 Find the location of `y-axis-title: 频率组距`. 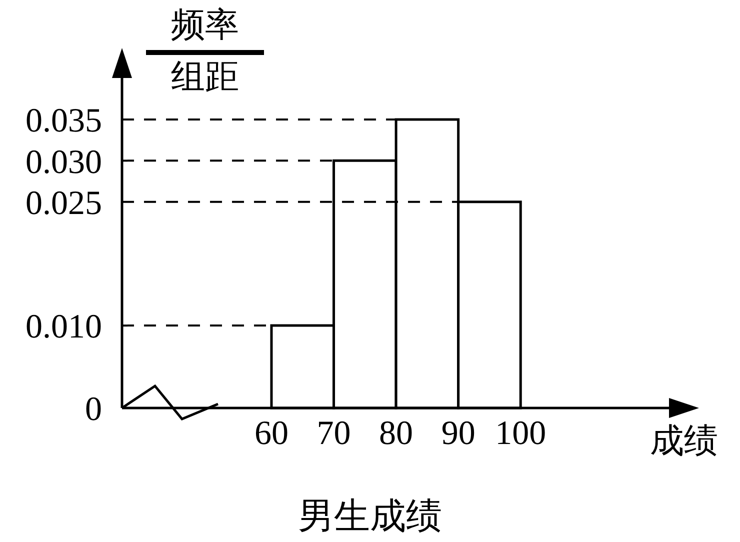

y-axis-title: 频率组距 is located at coordinates (205, 52).